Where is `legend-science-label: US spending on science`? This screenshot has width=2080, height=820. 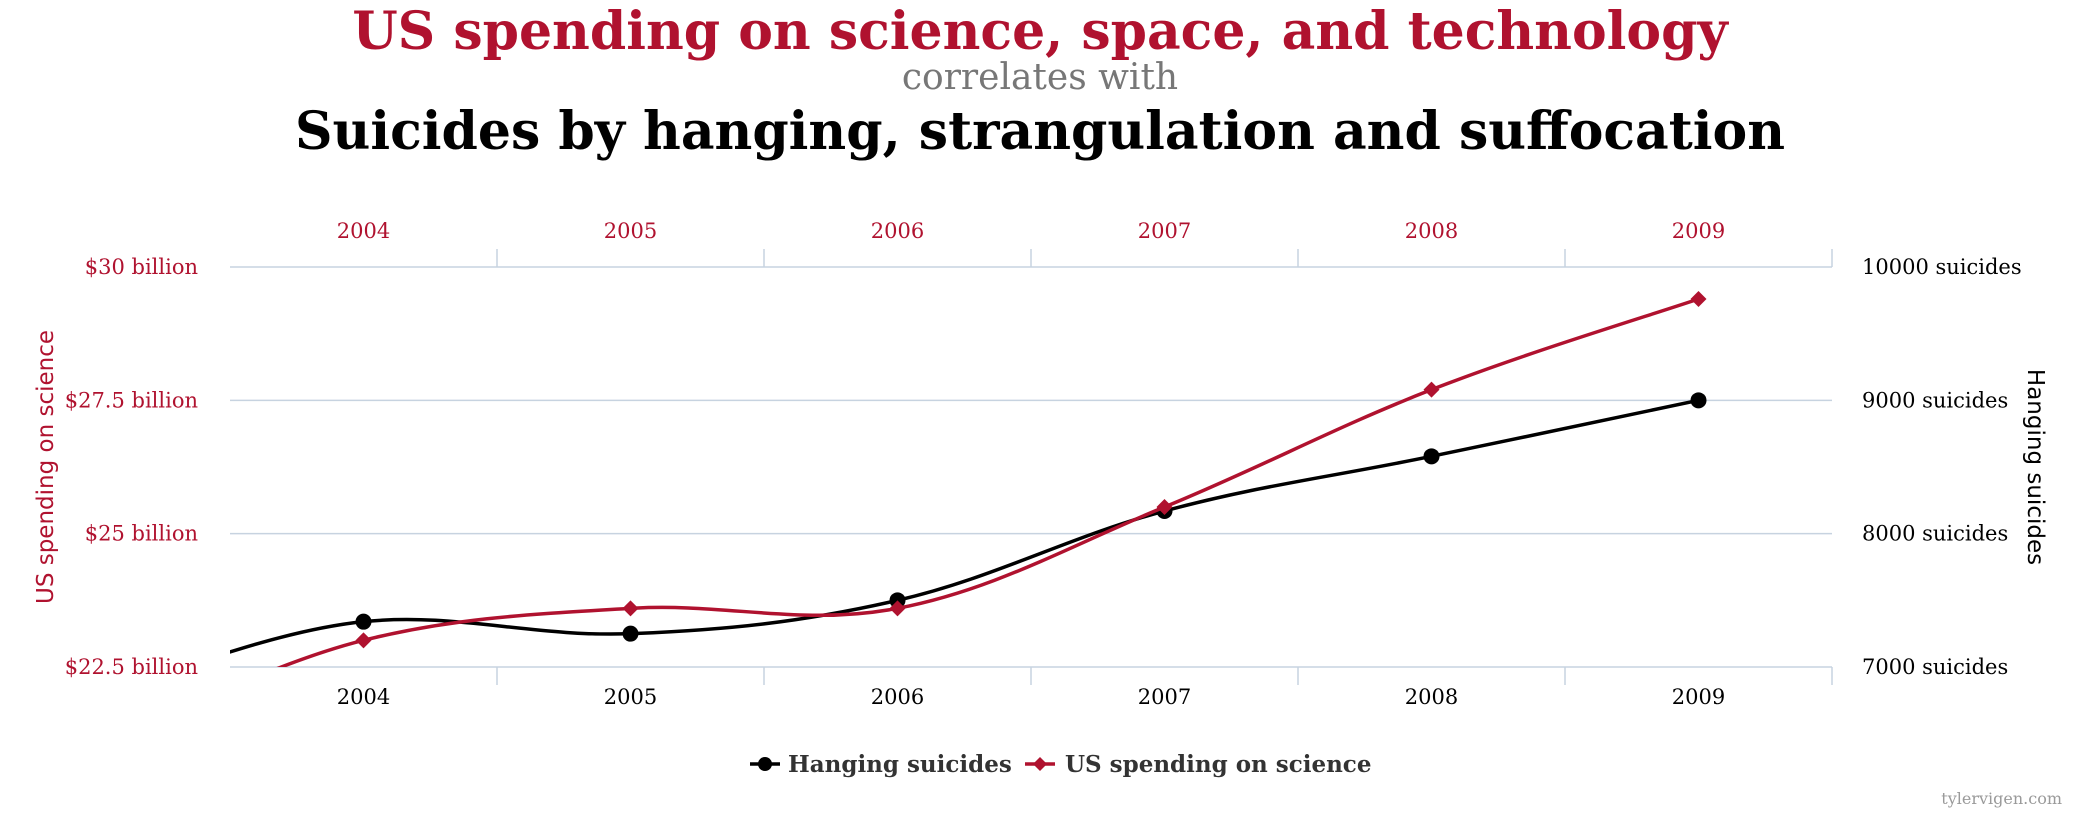 legend-science-label: US spending on science is located at coordinates (1218, 764).